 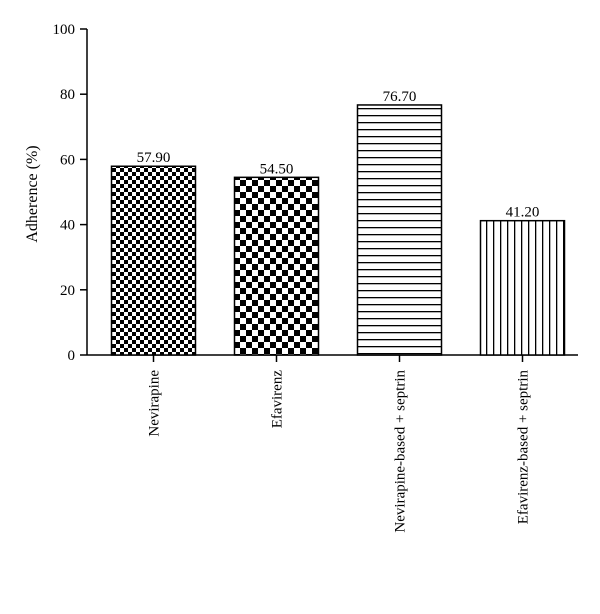 I want to click on x-category-label: Efavirenz-based + septrin, so click(x=524, y=447).